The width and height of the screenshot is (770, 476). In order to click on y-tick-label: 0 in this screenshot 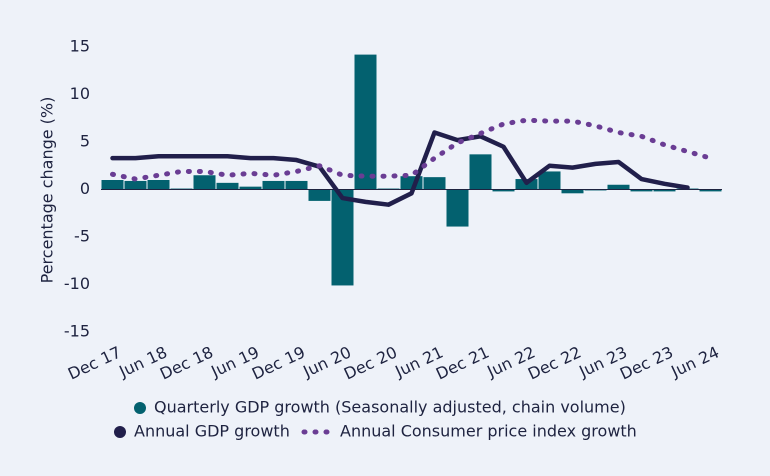, I will do `click(85, 188)`.